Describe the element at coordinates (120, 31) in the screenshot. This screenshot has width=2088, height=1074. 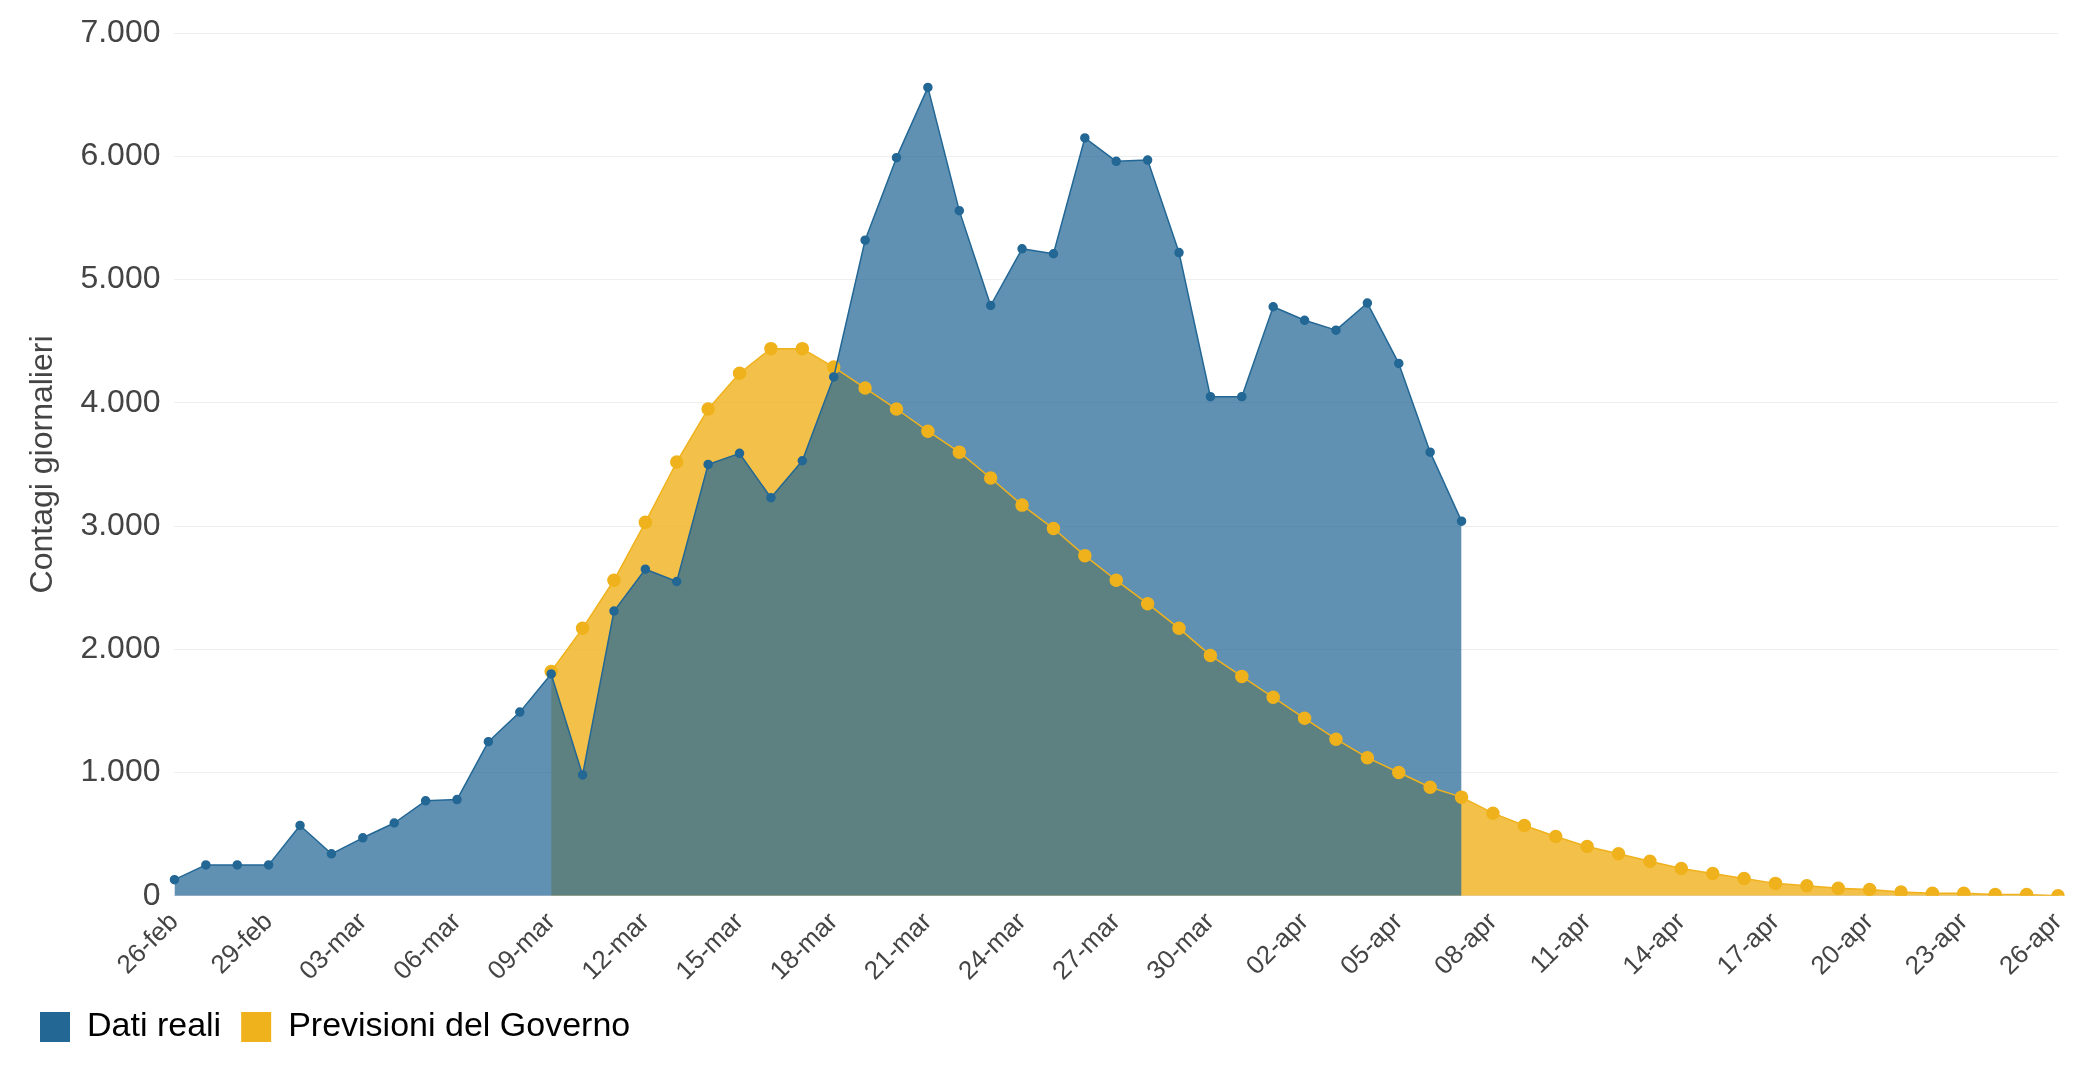
I see `y-tick-label: 7.000` at that location.